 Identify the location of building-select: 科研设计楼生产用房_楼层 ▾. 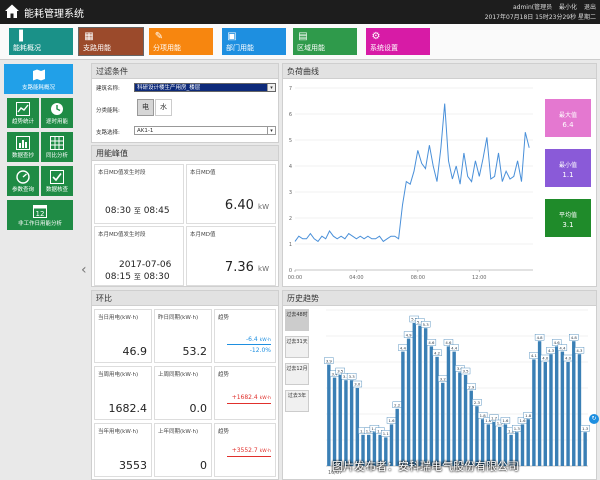
(205, 87).